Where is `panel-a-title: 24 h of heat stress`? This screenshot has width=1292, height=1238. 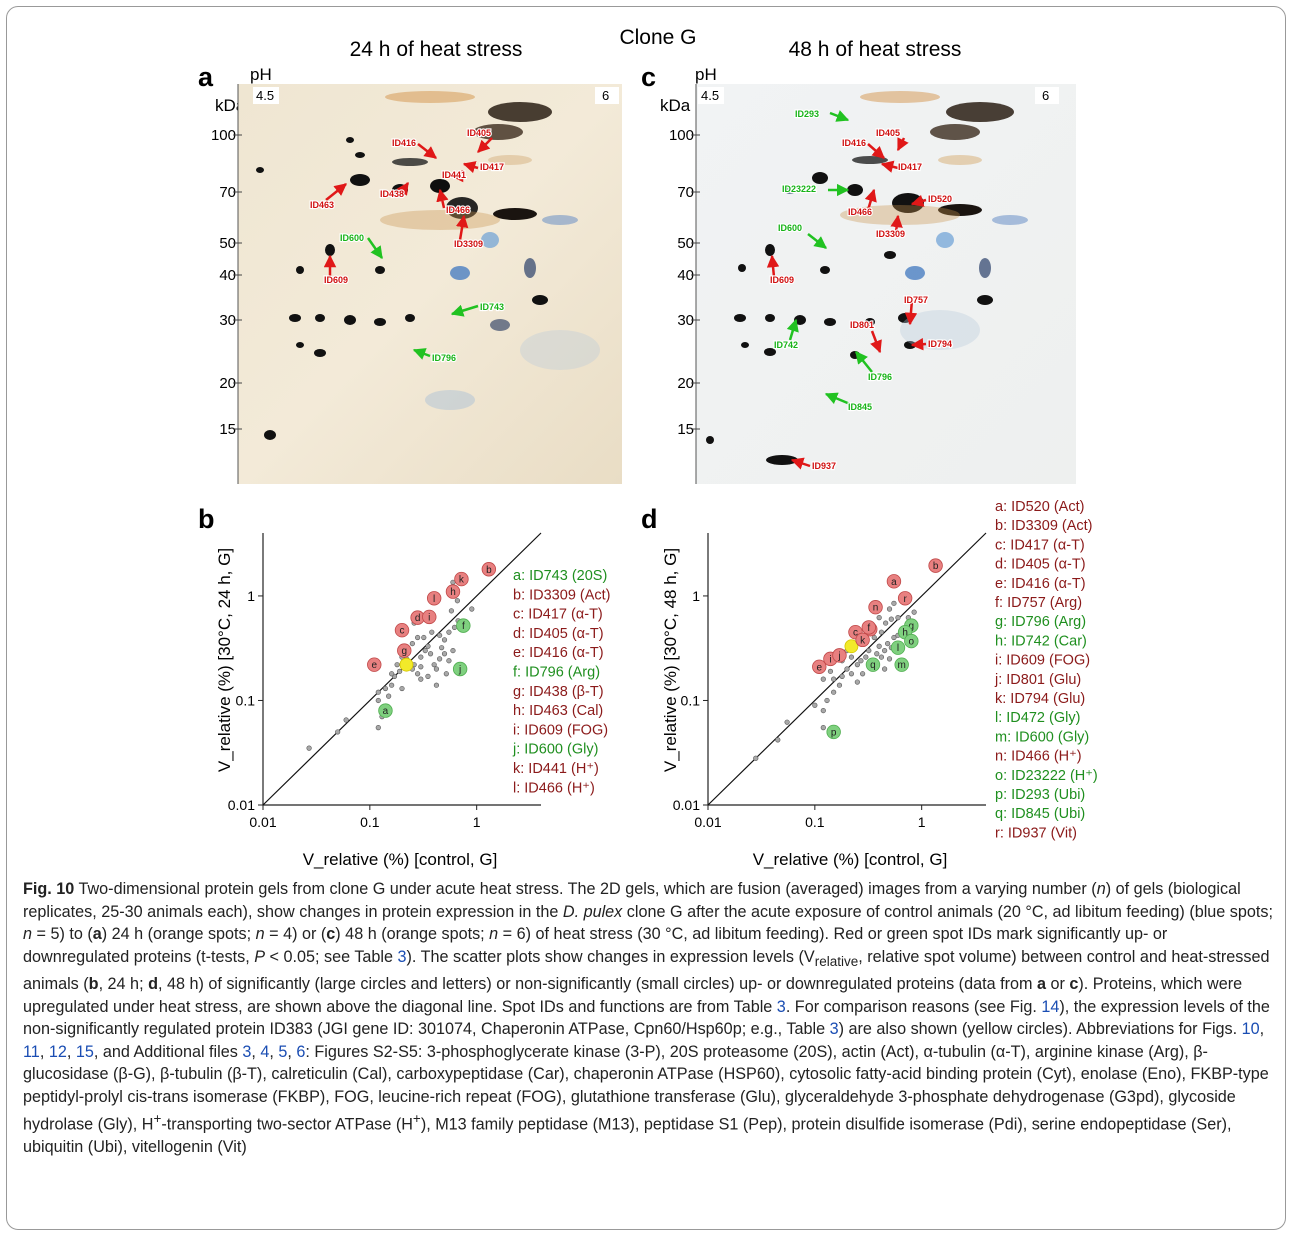
panel-a-title: 24 h of heat stress is located at coordinates (436, 49).